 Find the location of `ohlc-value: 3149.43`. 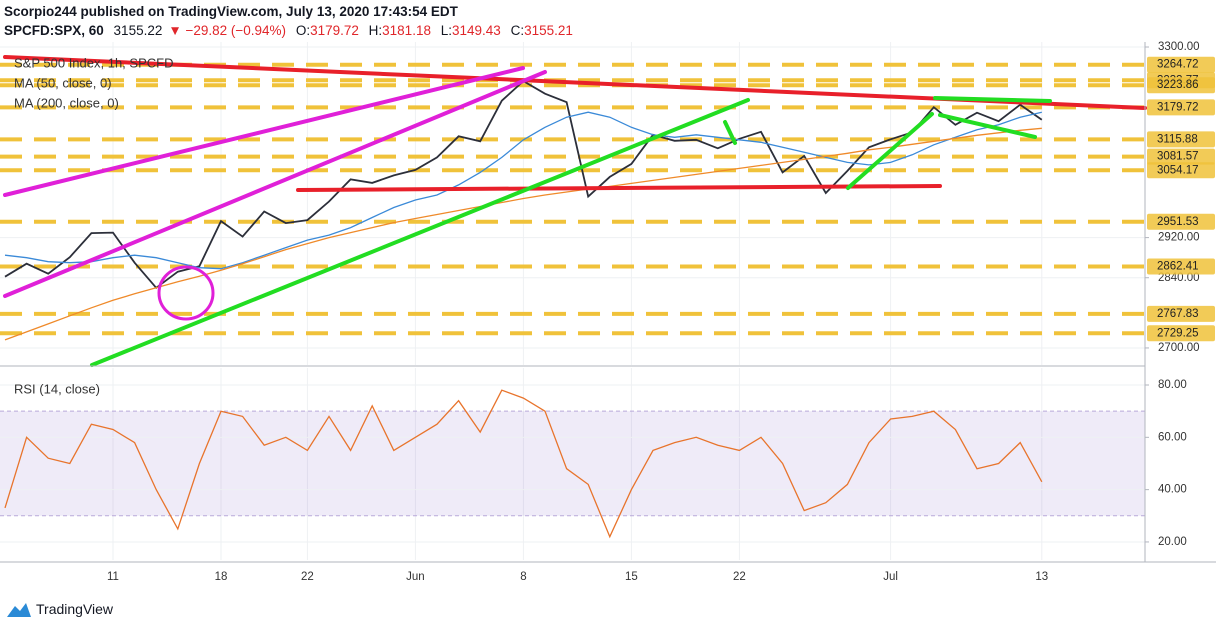

ohlc-value: 3149.43 is located at coordinates (476, 30).